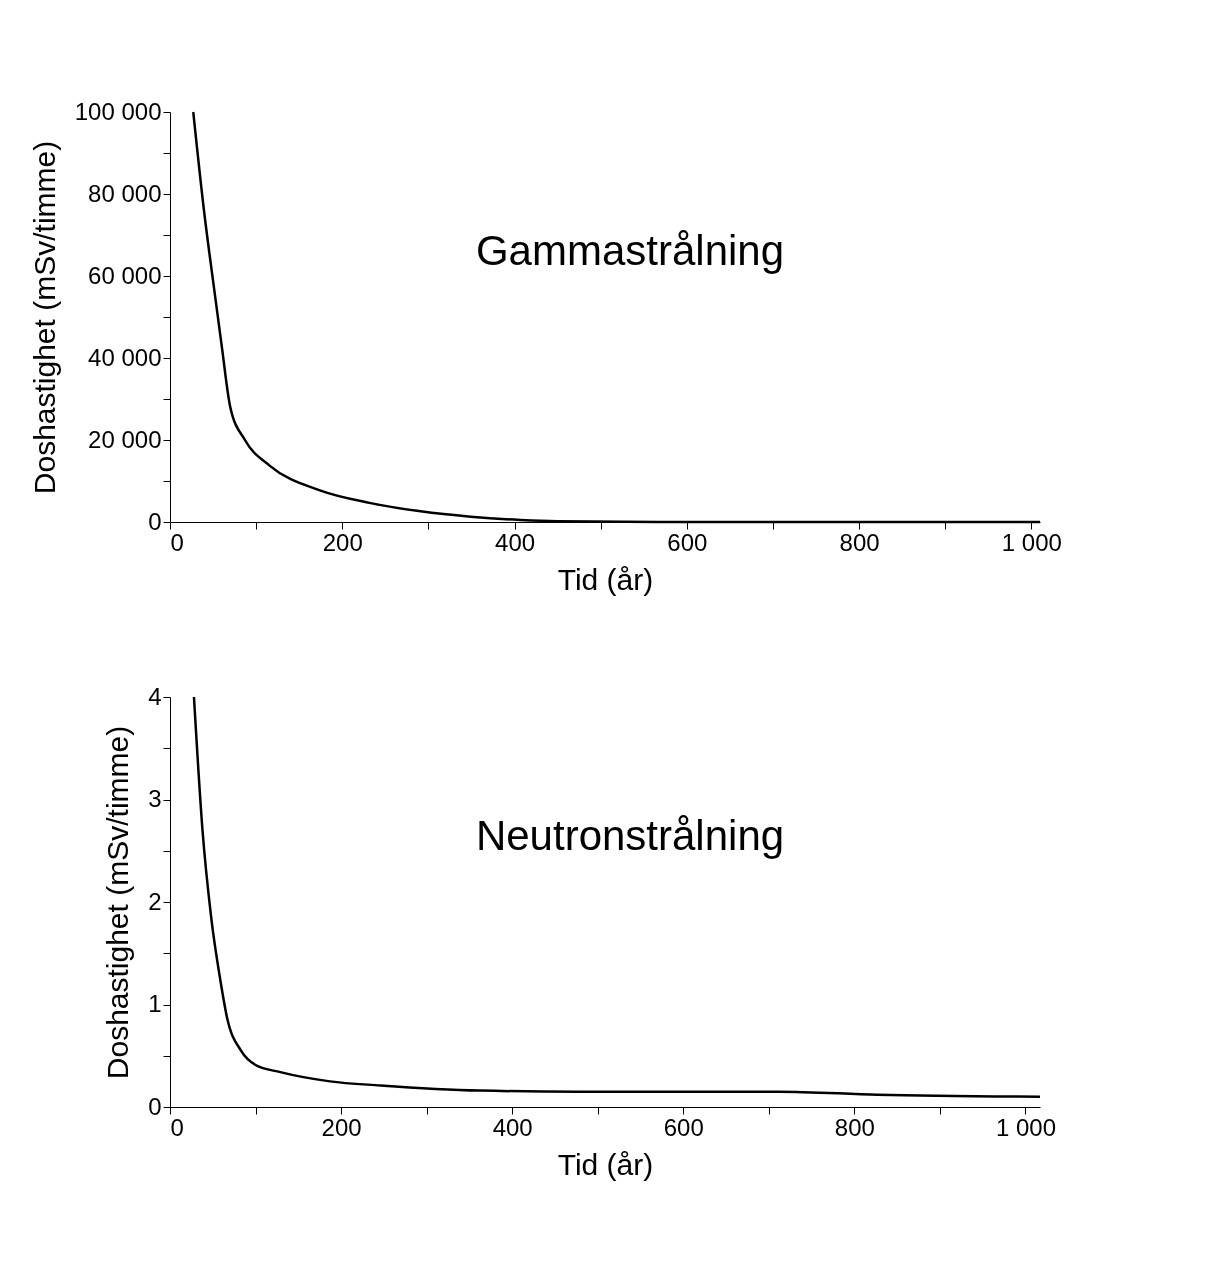  What do you see at coordinates (155, 1003) in the screenshot?
I see `y-tick-label: 1` at bounding box center [155, 1003].